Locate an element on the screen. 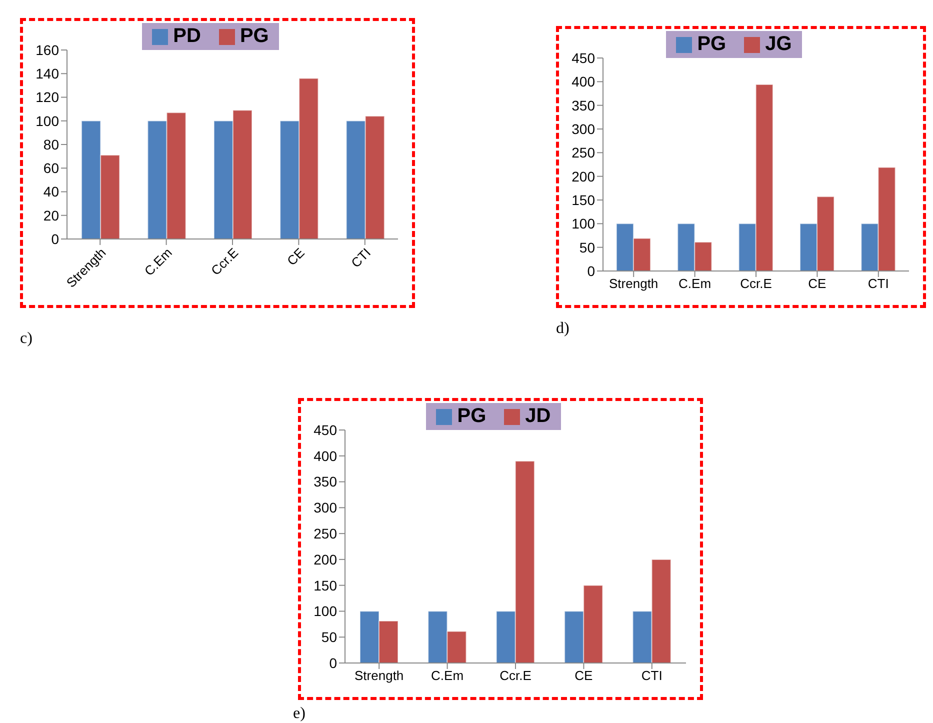  legend-label: PD is located at coordinates (186, 36).